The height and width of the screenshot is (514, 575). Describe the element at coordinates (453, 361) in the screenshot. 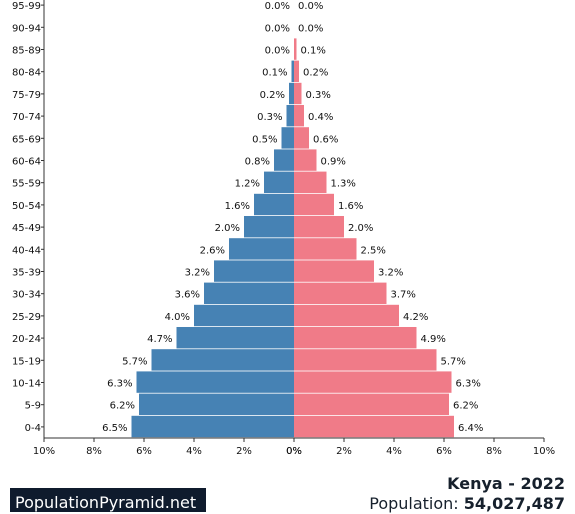

I see `female-value-label-15-19: 5.7%` at that location.